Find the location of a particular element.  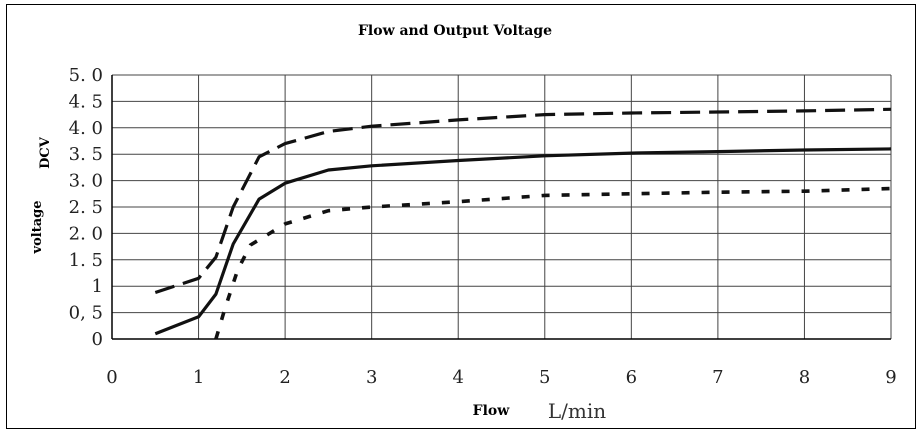

y-tick-label: 4. 5 is located at coordinates (86, 101).